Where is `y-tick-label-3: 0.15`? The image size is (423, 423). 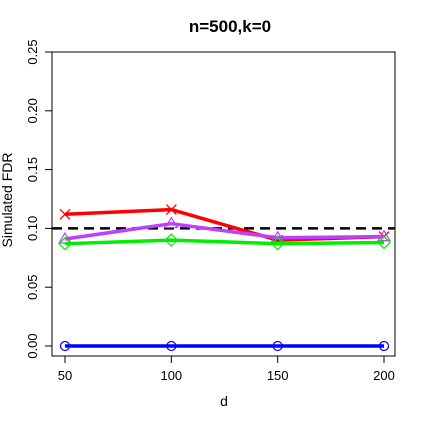 y-tick-label-3: 0.15 is located at coordinates (32, 169).